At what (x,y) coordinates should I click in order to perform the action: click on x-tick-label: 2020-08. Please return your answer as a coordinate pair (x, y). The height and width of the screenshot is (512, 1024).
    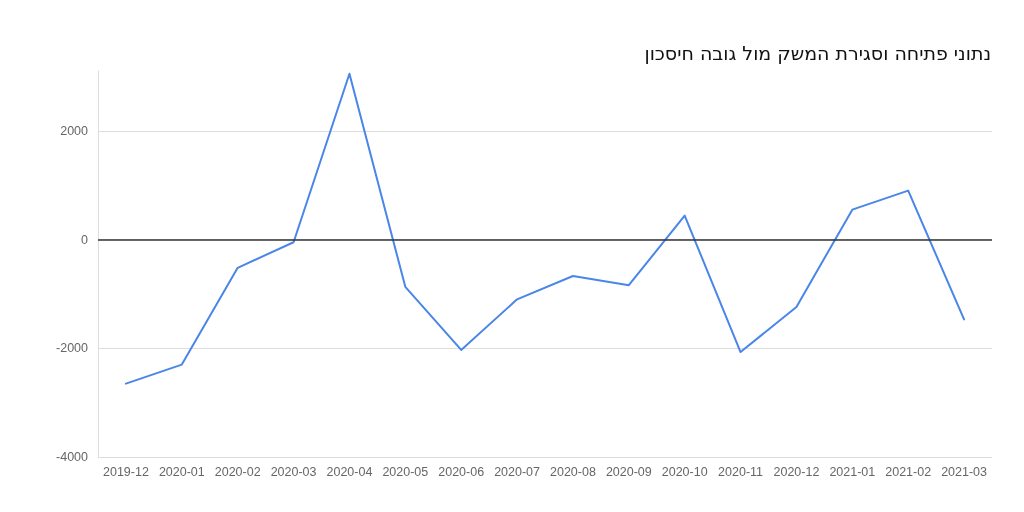
    Looking at the image, I should click on (573, 471).